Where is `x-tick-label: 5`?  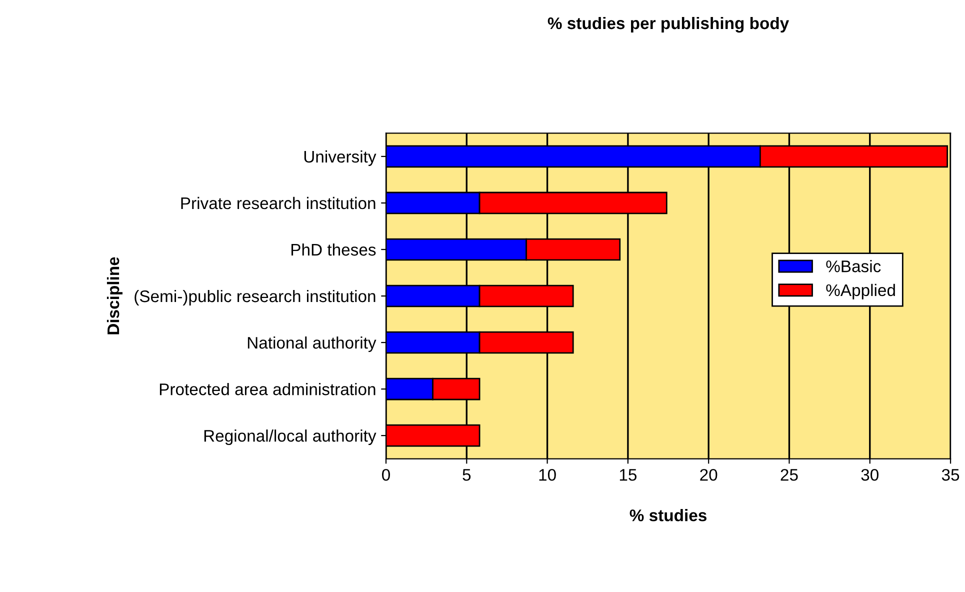 x-tick-label: 5 is located at coordinates (466, 475).